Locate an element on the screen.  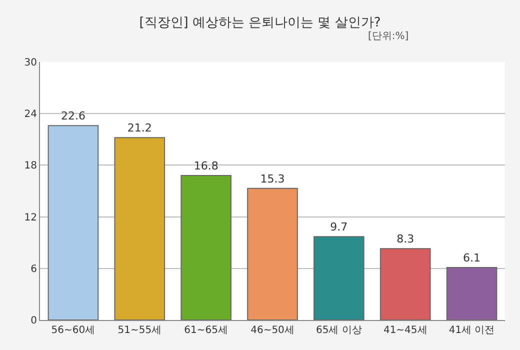
x-tick-label: 56~60세 is located at coordinates (73, 330).